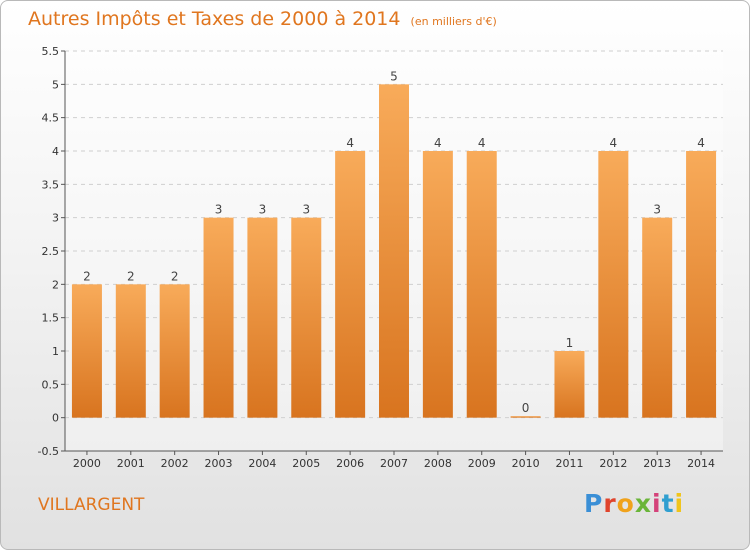 The image size is (750, 550). I want to click on y-tick-label: 5, so click(55, 84).